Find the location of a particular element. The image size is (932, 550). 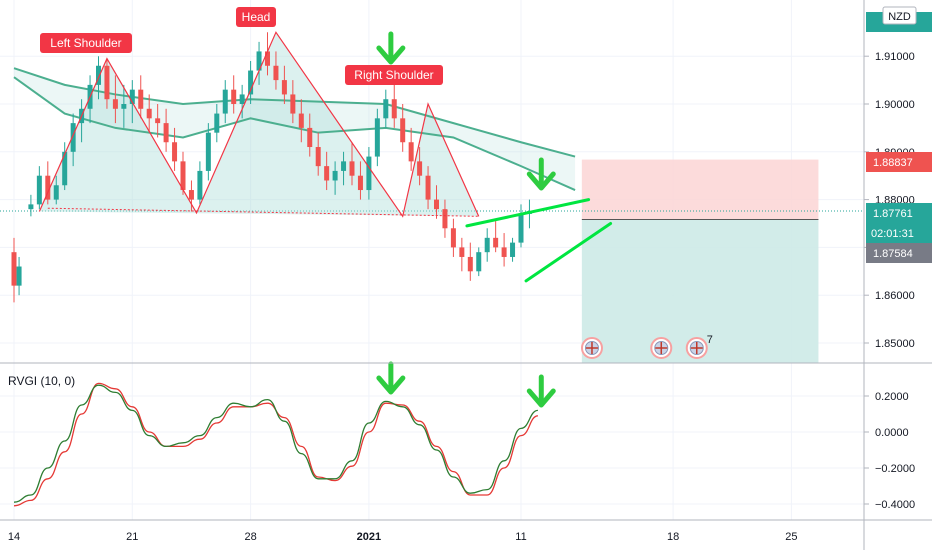

price-tag-last-text: 1.87761 is located at coordinates (893, 214).